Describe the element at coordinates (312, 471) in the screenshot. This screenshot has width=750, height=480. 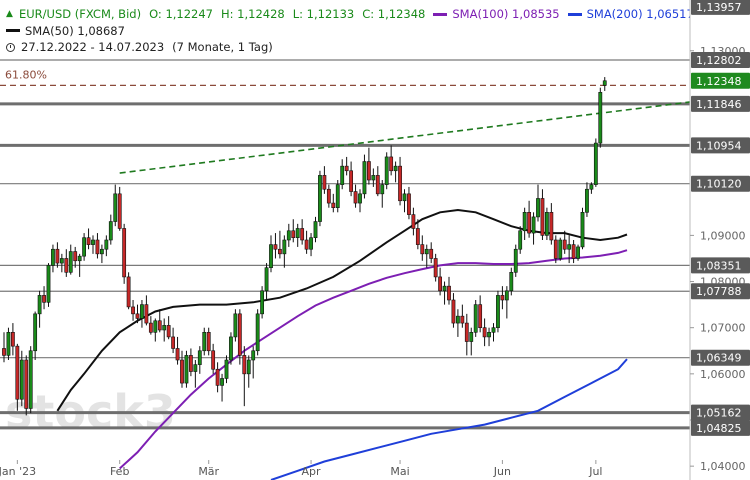
I see `x-tick-label: Apr` at that location.